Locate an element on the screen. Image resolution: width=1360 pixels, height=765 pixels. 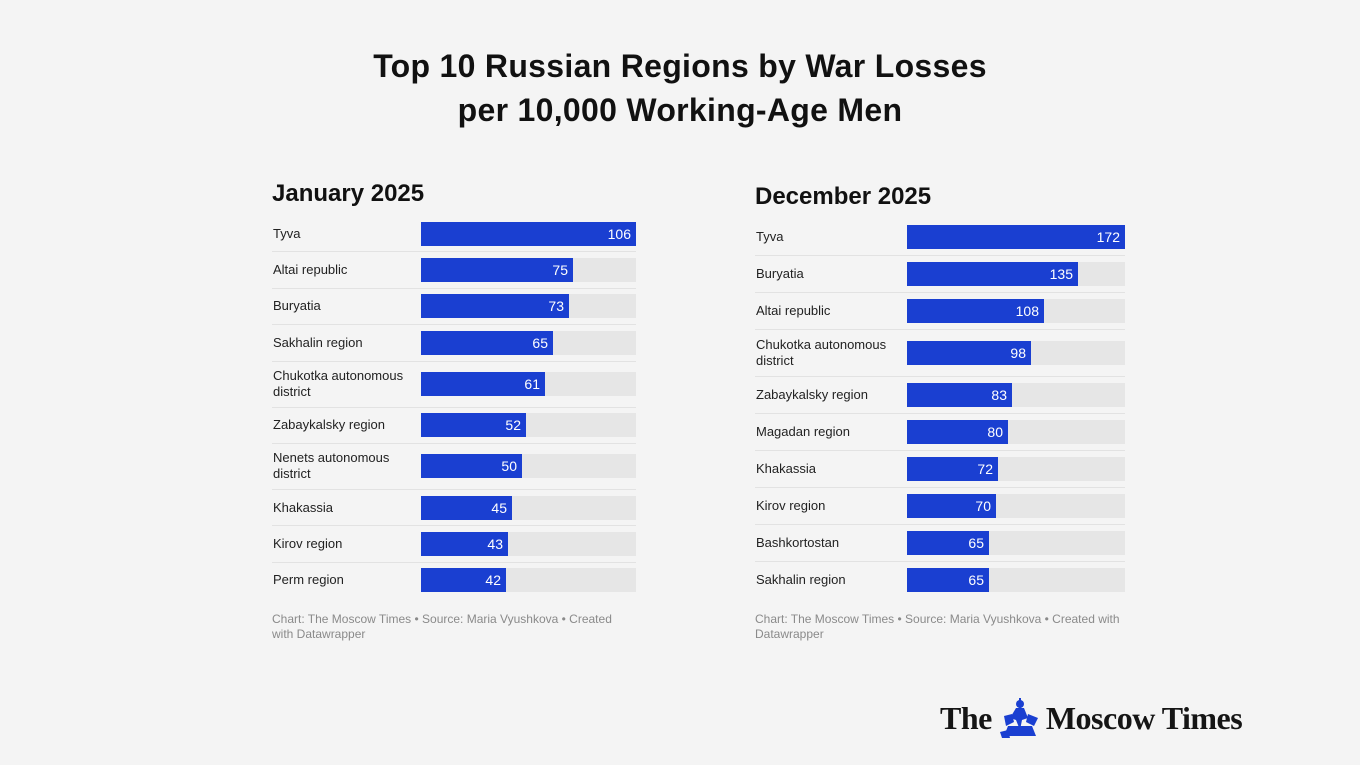
bar-track: 42 is located at coordinates (528, 580).